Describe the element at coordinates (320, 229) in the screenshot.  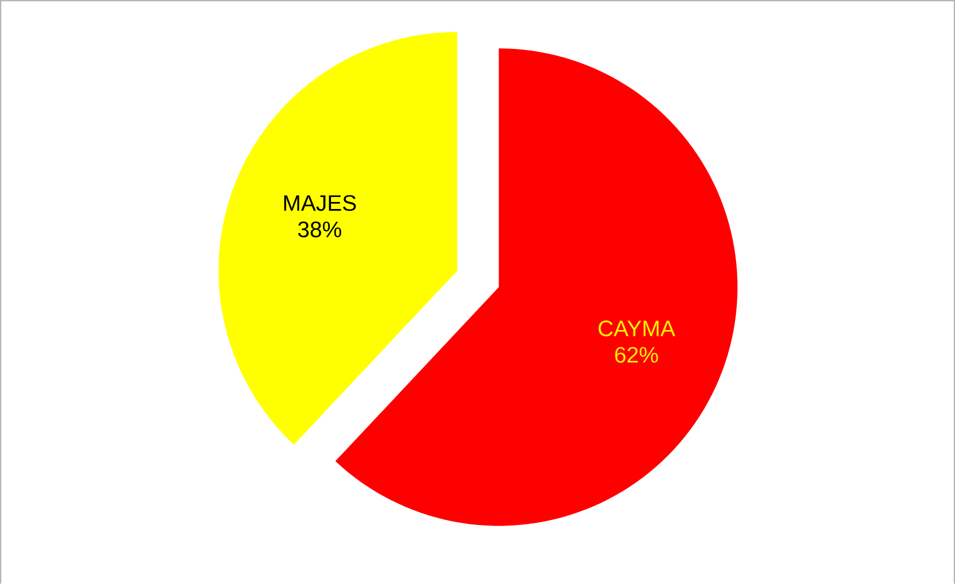
I see `data-label: 38%` at that location.